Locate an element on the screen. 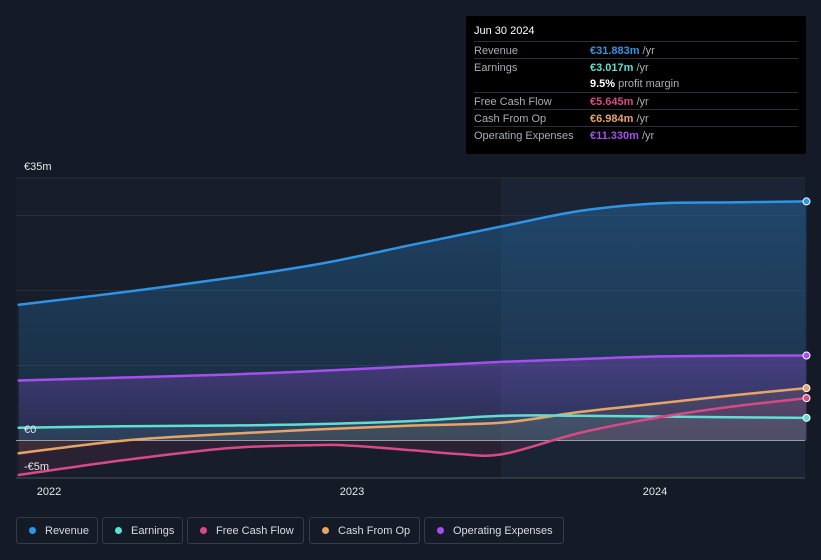  tooltip-label: Operating Expenses is located at coordinates (524, 136).